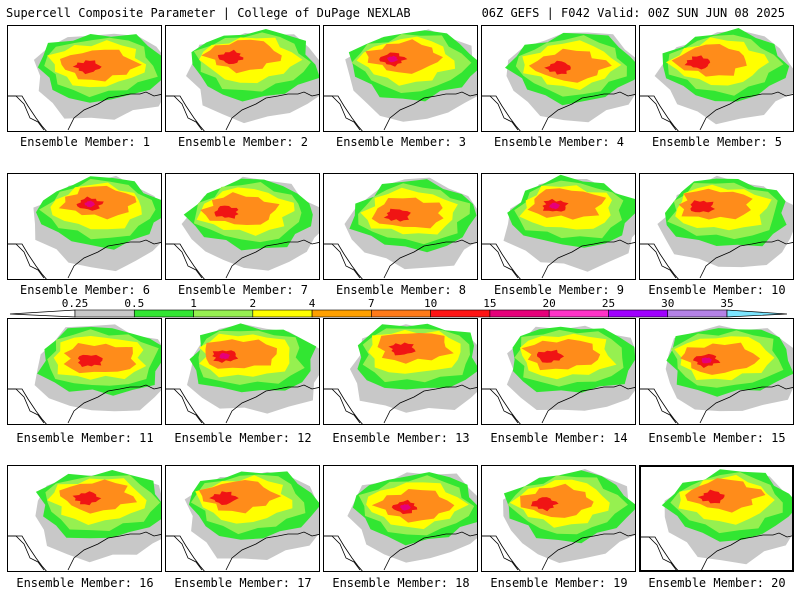 The image size is (800, 600). Describe the element at coordinates (549, 303) in the screenshot. I see `colorbar-tick-label: 20` at that location.